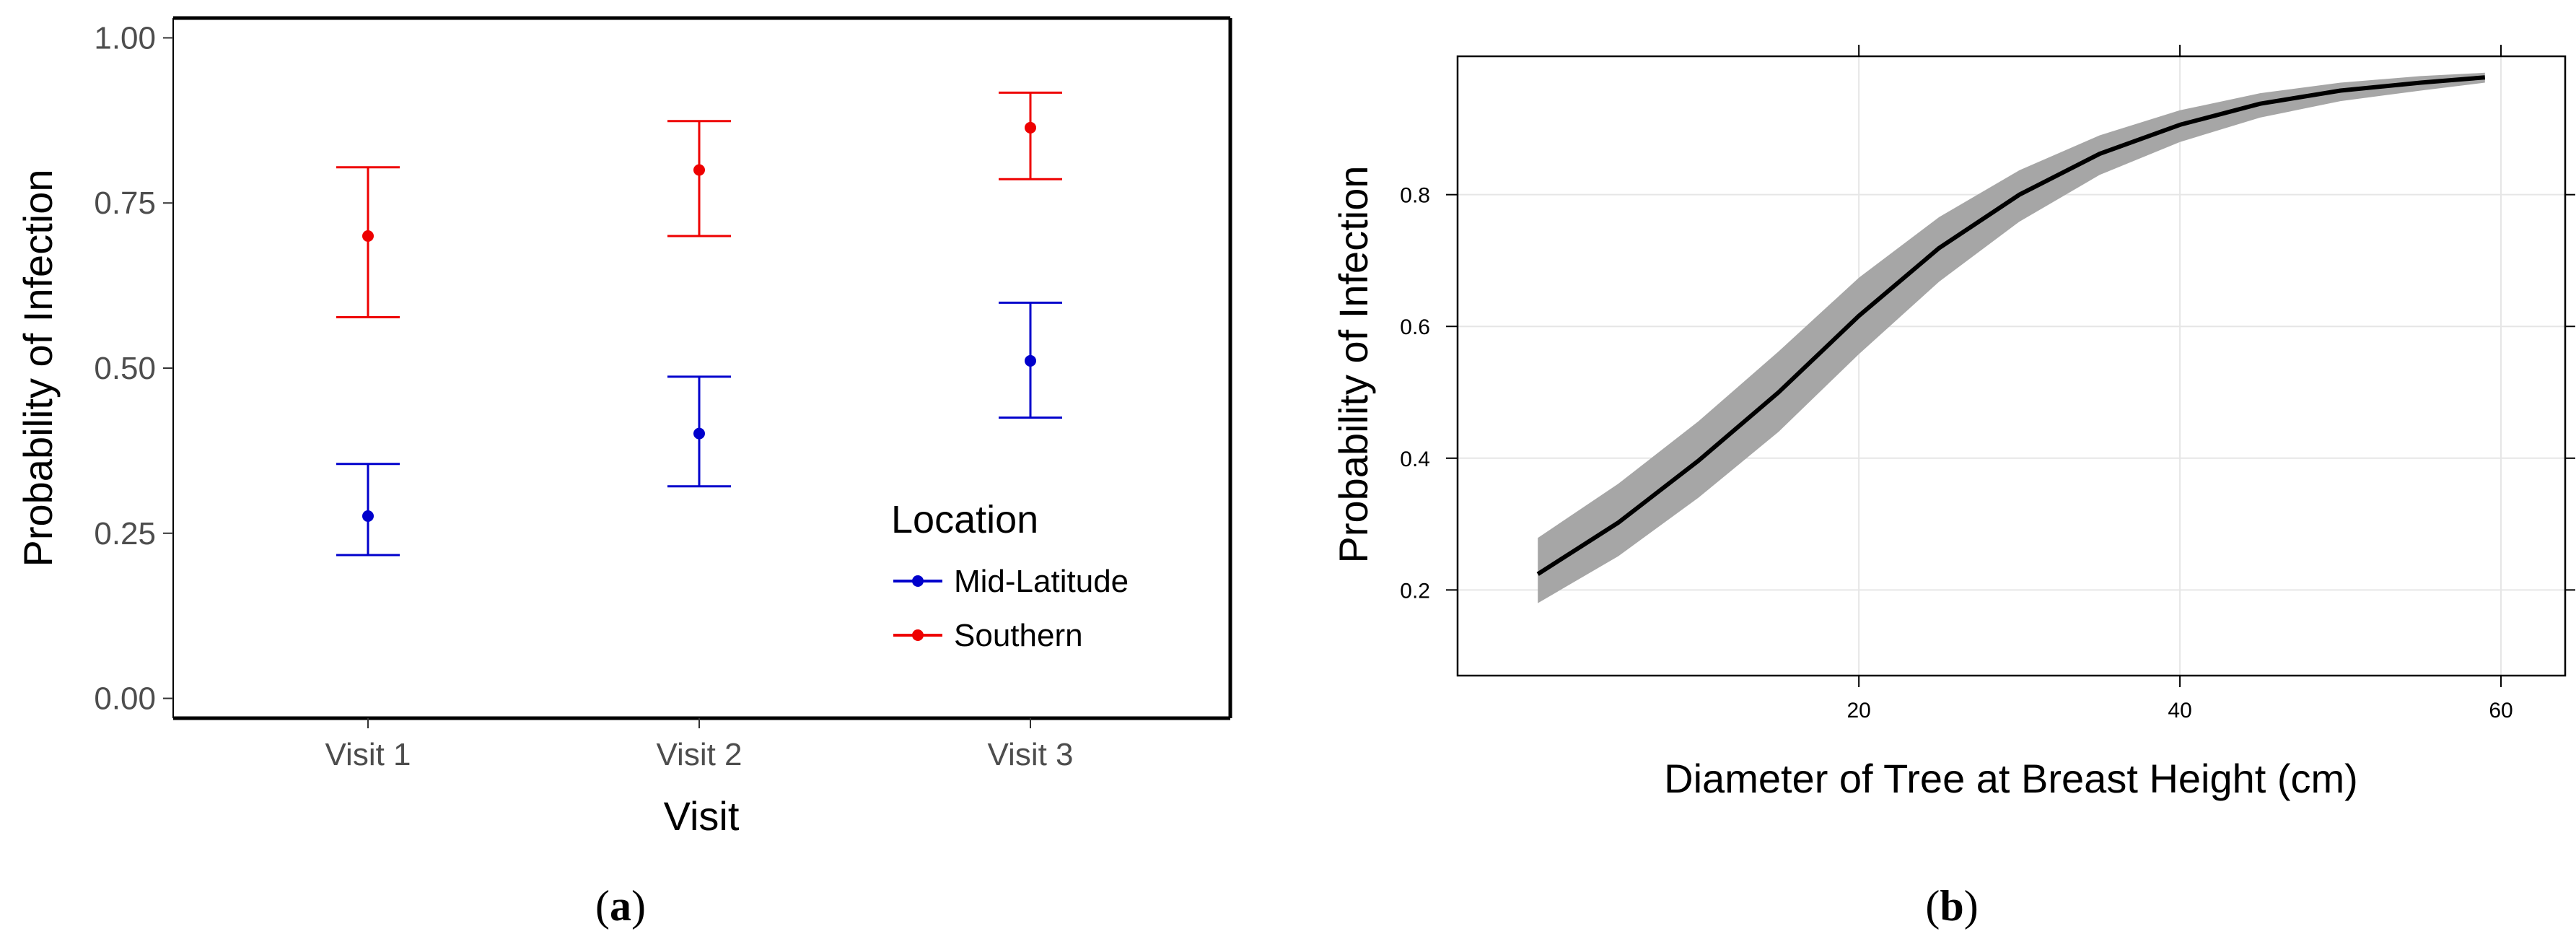 The image size is (2576, 947). I want to click on panel-b-x-axis-title: Diameter of Tree at Breast Height (cm), so click(2011, 778).